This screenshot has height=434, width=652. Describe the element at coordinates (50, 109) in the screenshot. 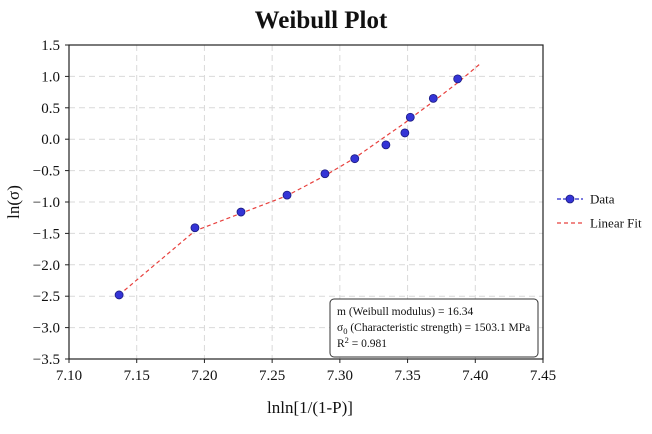

I see `y-tick-label: 0.5` at that location.